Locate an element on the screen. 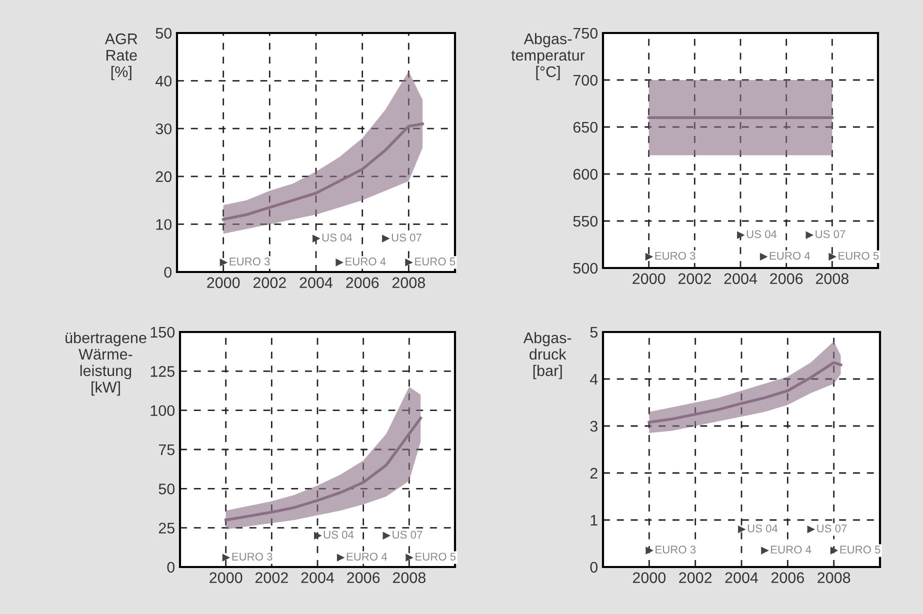  y-tick-label: 25 is located at coordinates (166, 528).